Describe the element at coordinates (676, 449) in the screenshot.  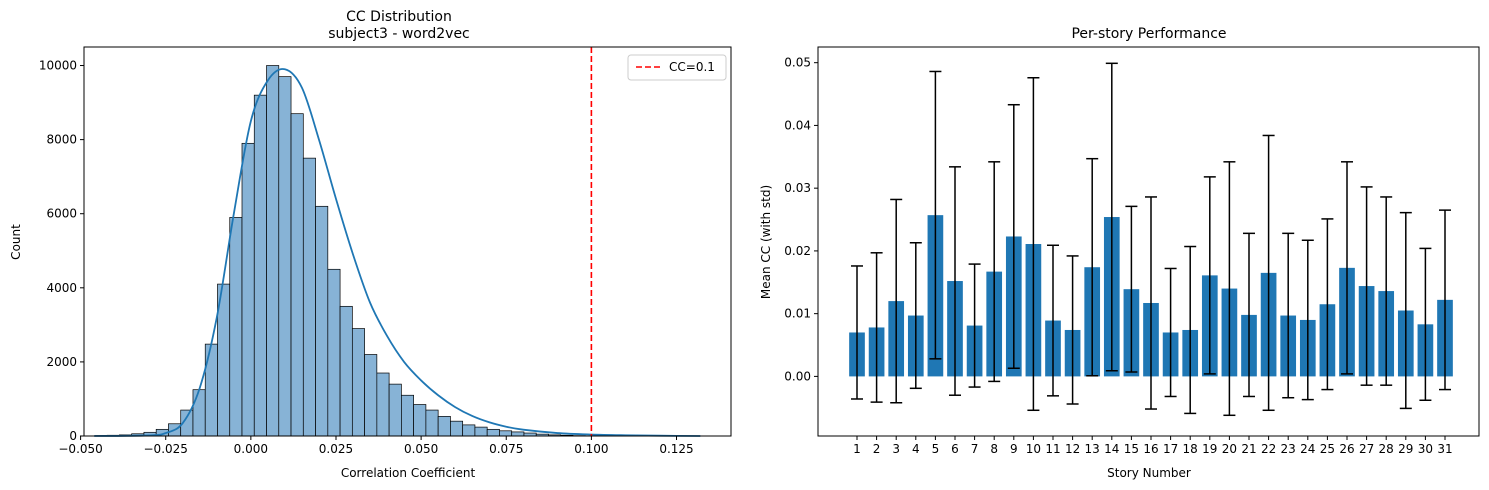
I see `x-tick-label: 0.125` at that location.